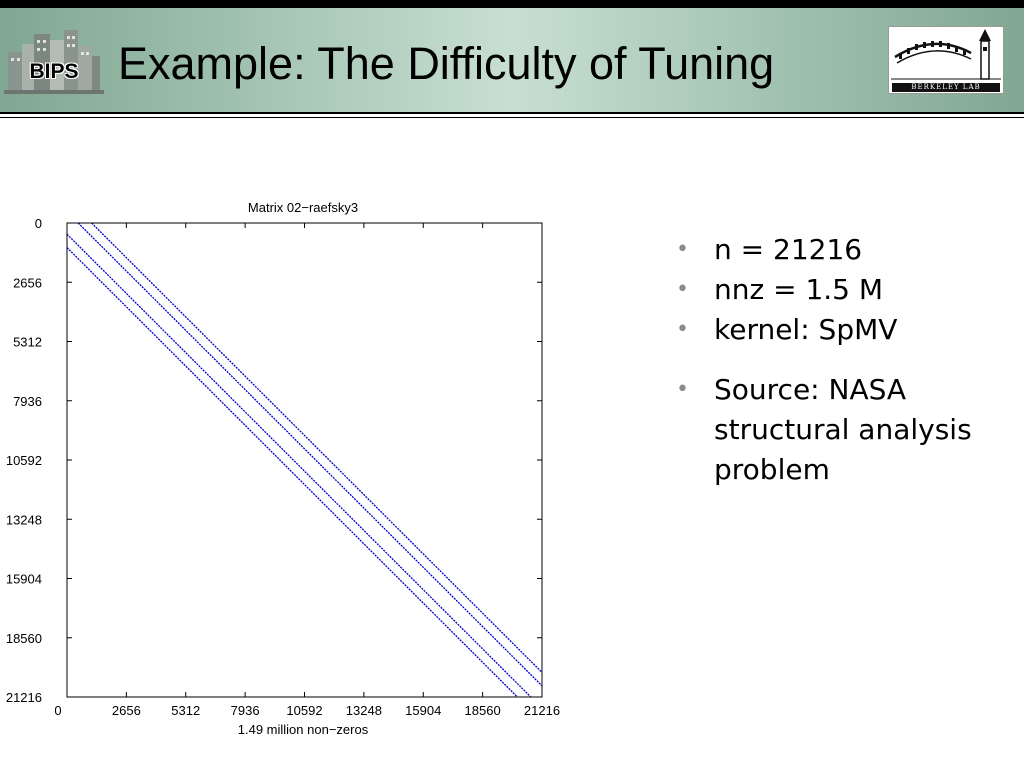 The image size is (1024, 768). What do you see at coordinates (245, 710) in the screenshot?
I see `x-tick-label: 7936` at bounding box center [245, 710].